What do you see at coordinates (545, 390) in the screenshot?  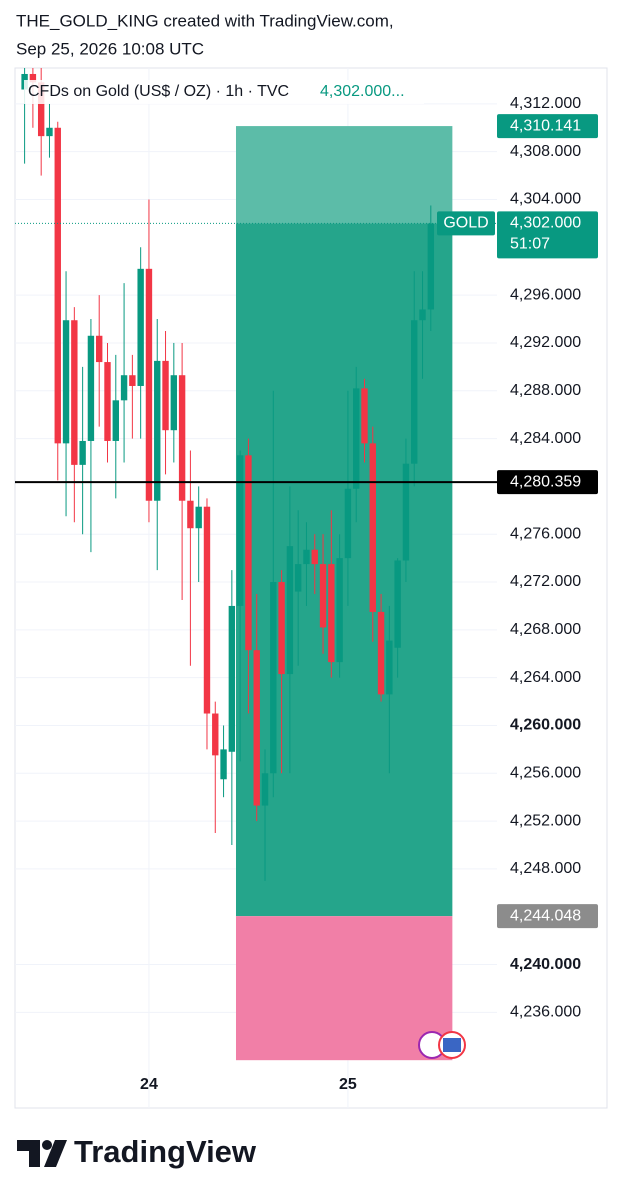 I see `y-tick-label: 4,288.000` at bounding box center [545, 390].